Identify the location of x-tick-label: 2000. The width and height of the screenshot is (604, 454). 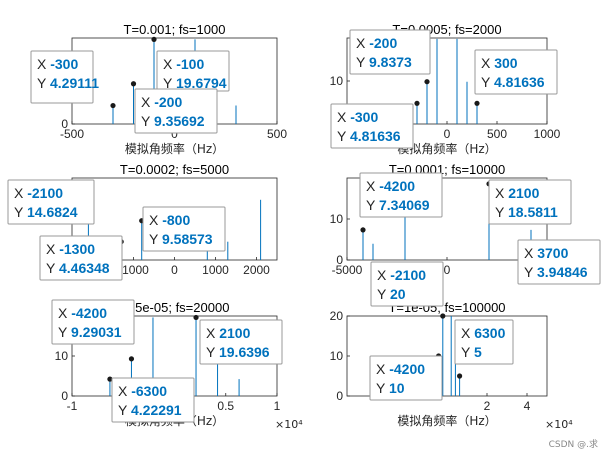
(256, 270).